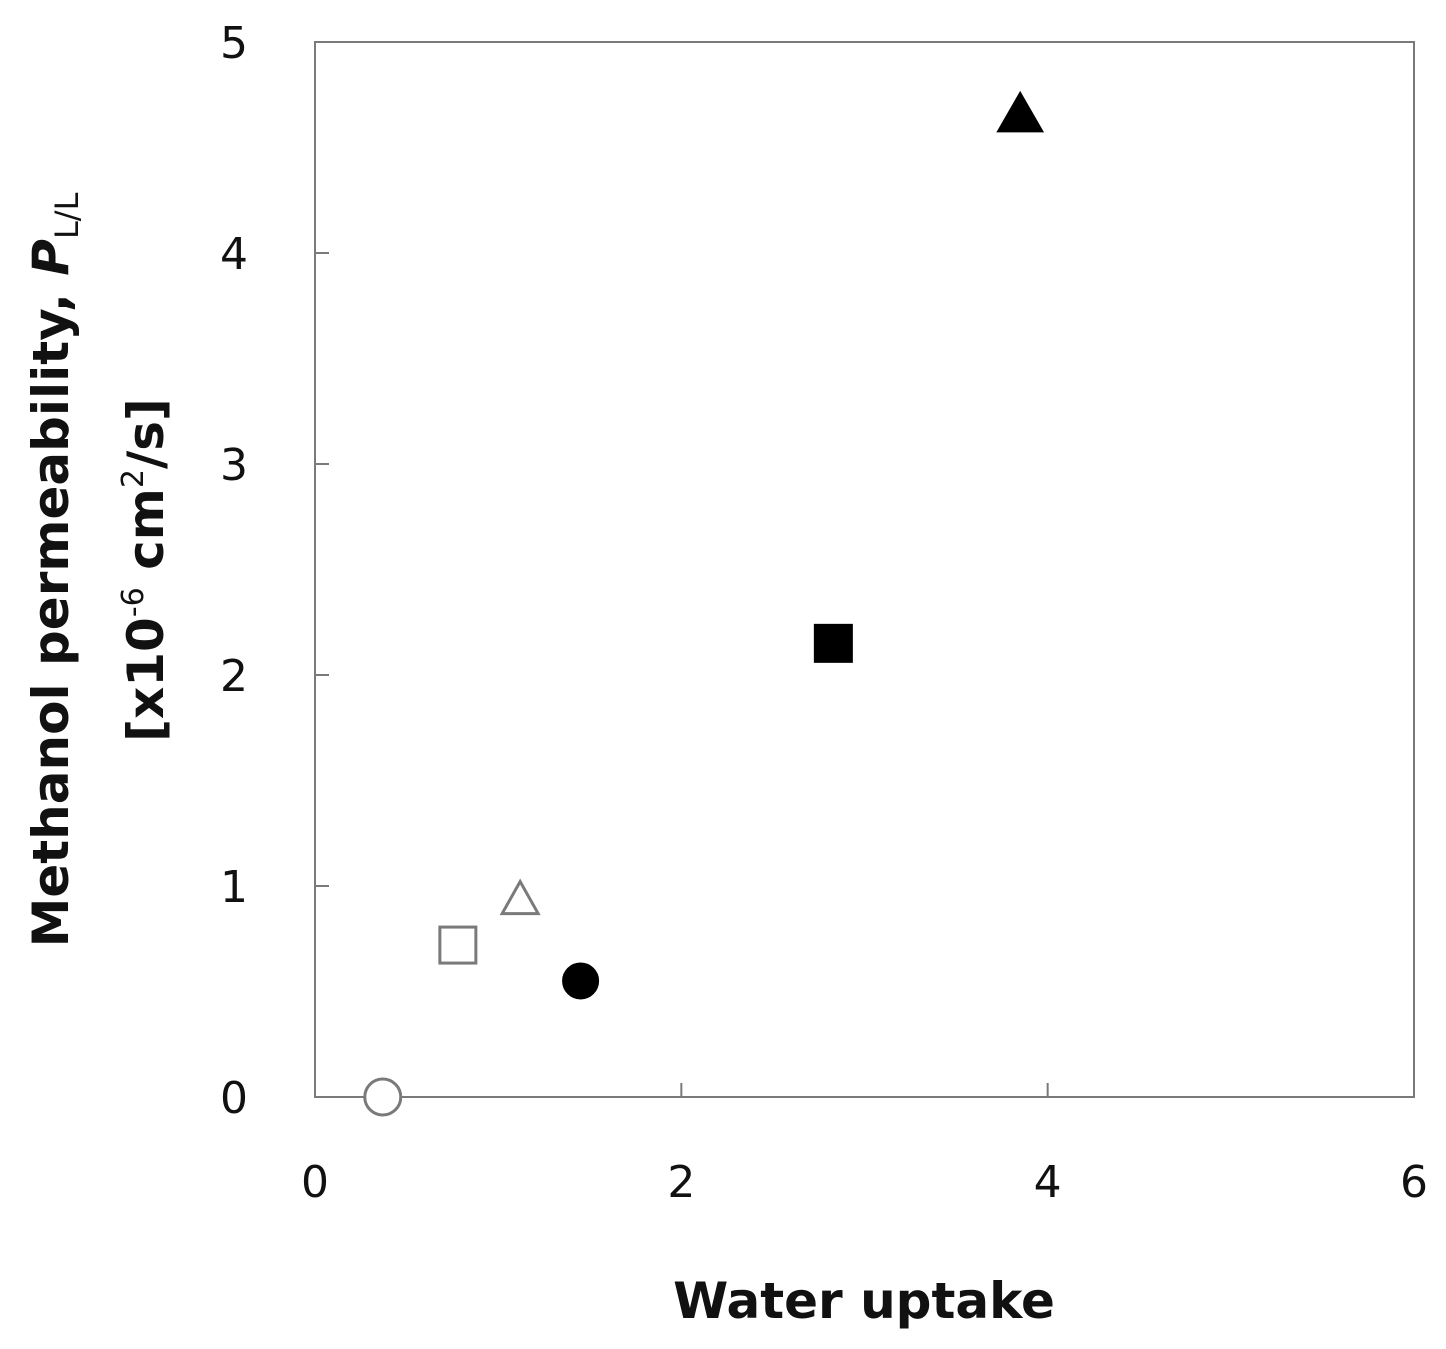 The image size is (1446, 1349). Describe the element at coordinates (234, 571) in the screenshot. I see `y-axis-tick-labels: 0 1 2 3 4 5` at that location.